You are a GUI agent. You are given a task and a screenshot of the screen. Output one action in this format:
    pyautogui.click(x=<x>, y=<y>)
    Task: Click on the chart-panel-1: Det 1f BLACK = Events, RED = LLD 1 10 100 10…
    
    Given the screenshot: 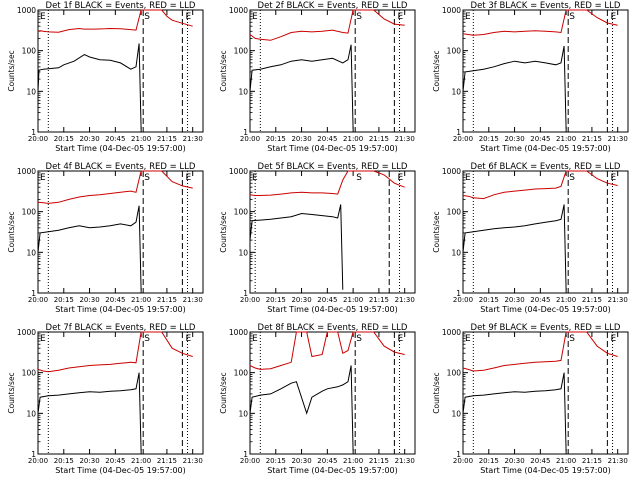 What is the action you would take?
    pyautogui.click(x=105, y=77)
    